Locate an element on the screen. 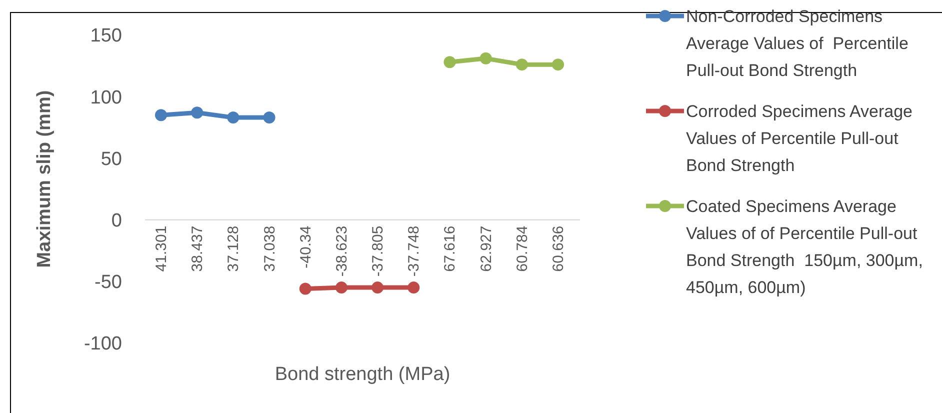 The image size is (942, 413). x-tick-label: 37.128 is located at coordinates (233, 249).